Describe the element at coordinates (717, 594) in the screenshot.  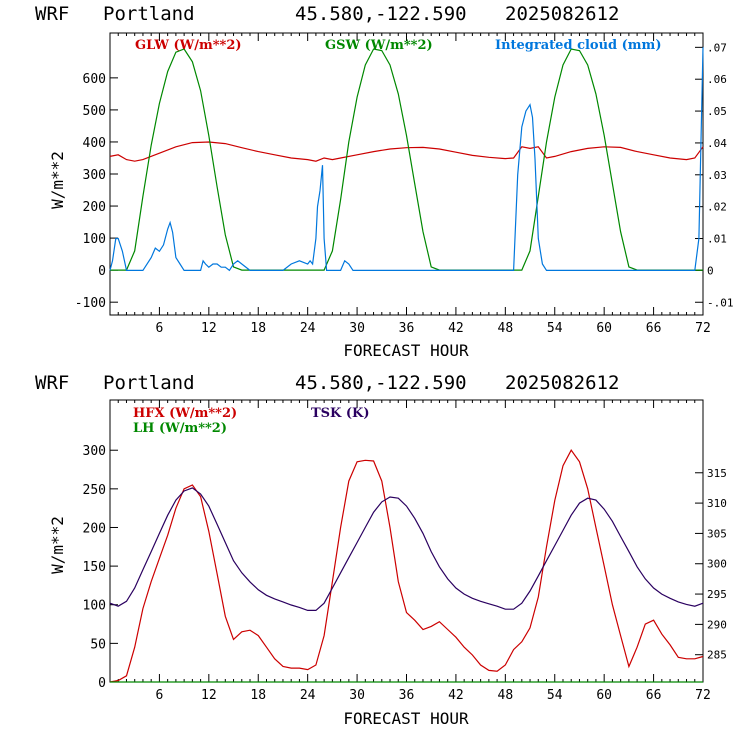
I see `y2-tick-label: 295` at that location.